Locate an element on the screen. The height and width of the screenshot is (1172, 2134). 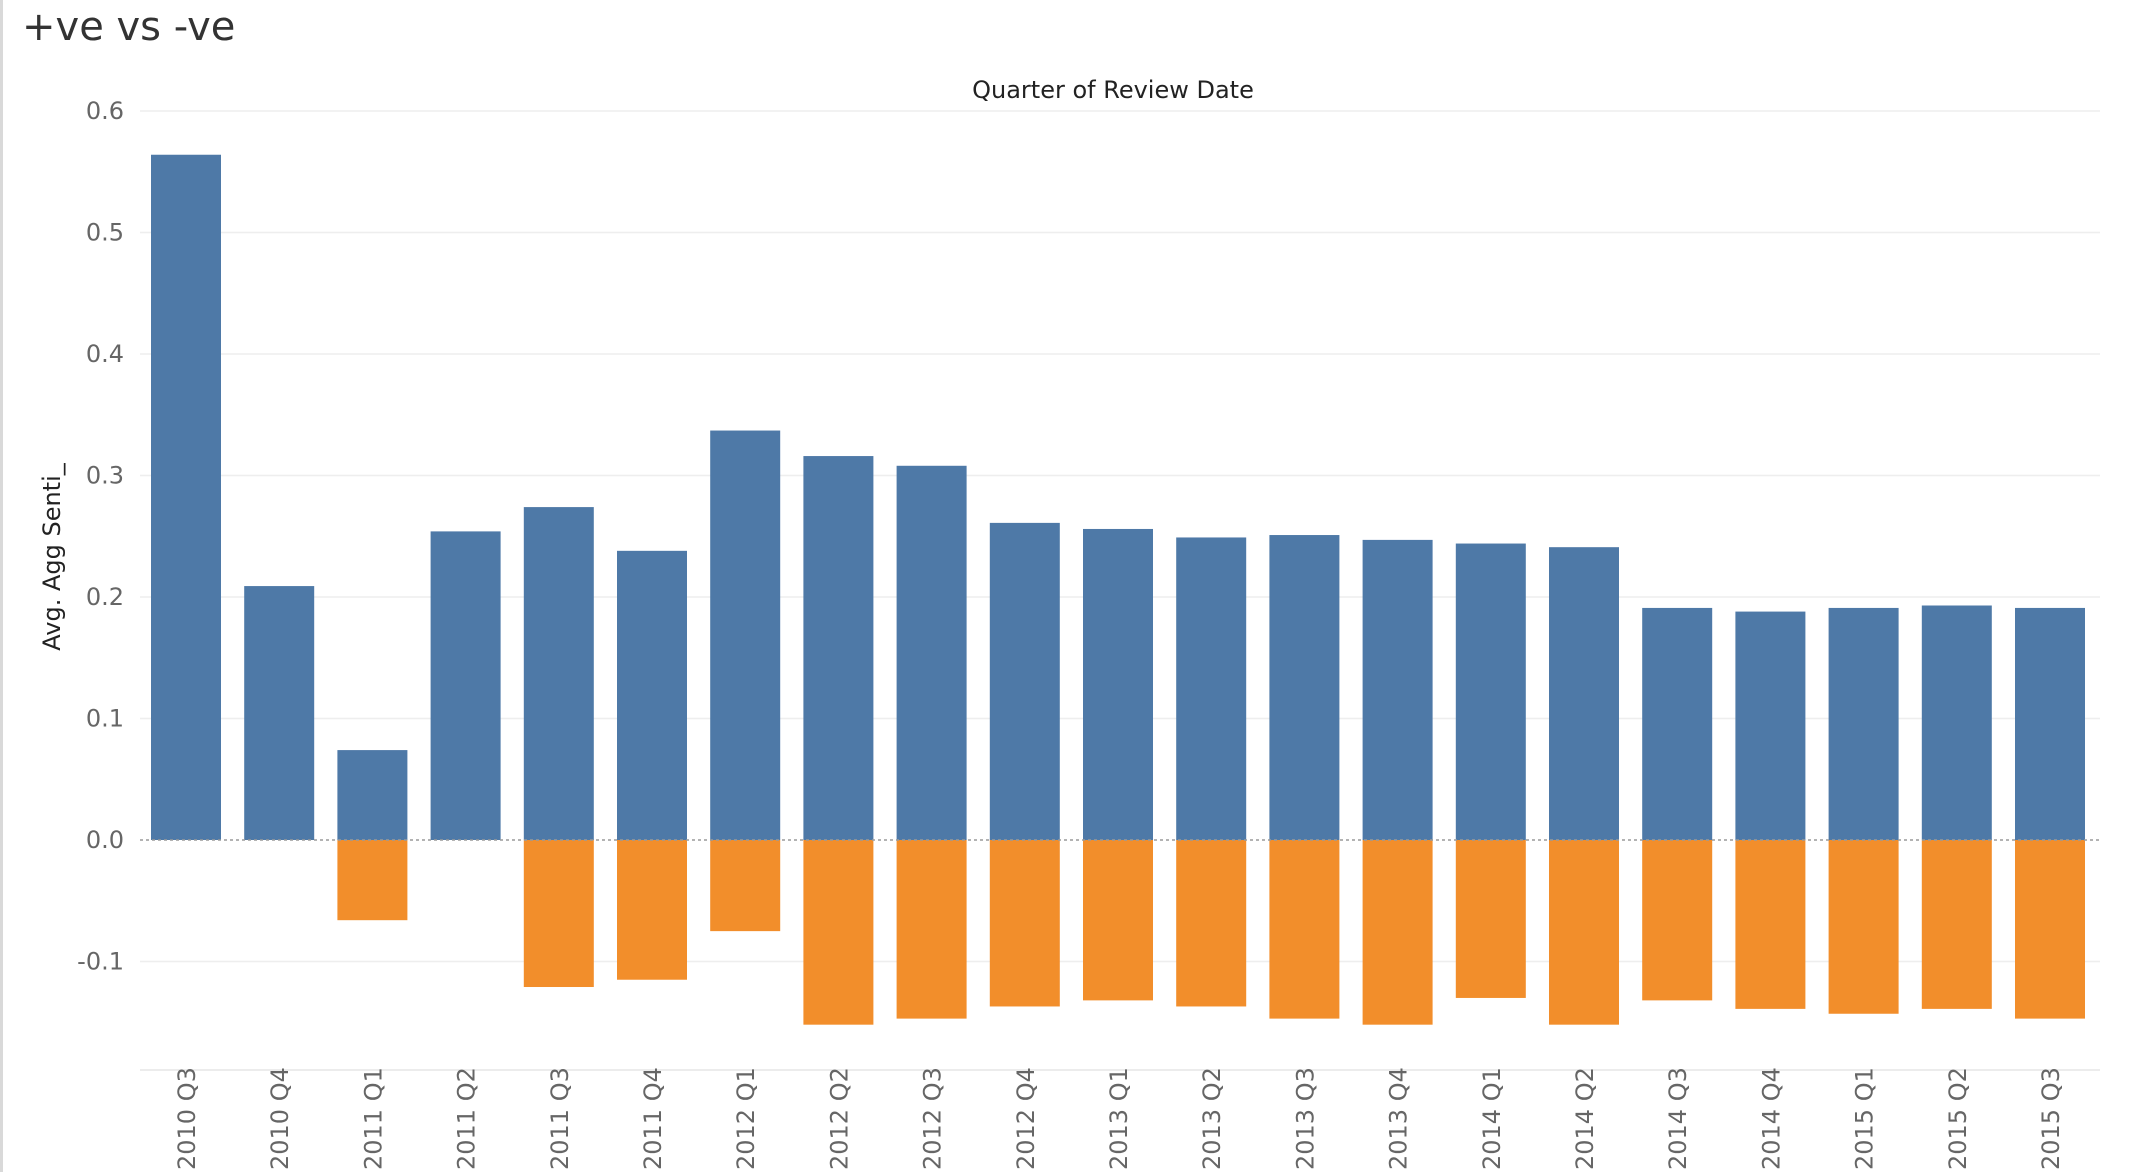
x-tick-label: 2014 Q1 is located at coordinates (1492, 1118).